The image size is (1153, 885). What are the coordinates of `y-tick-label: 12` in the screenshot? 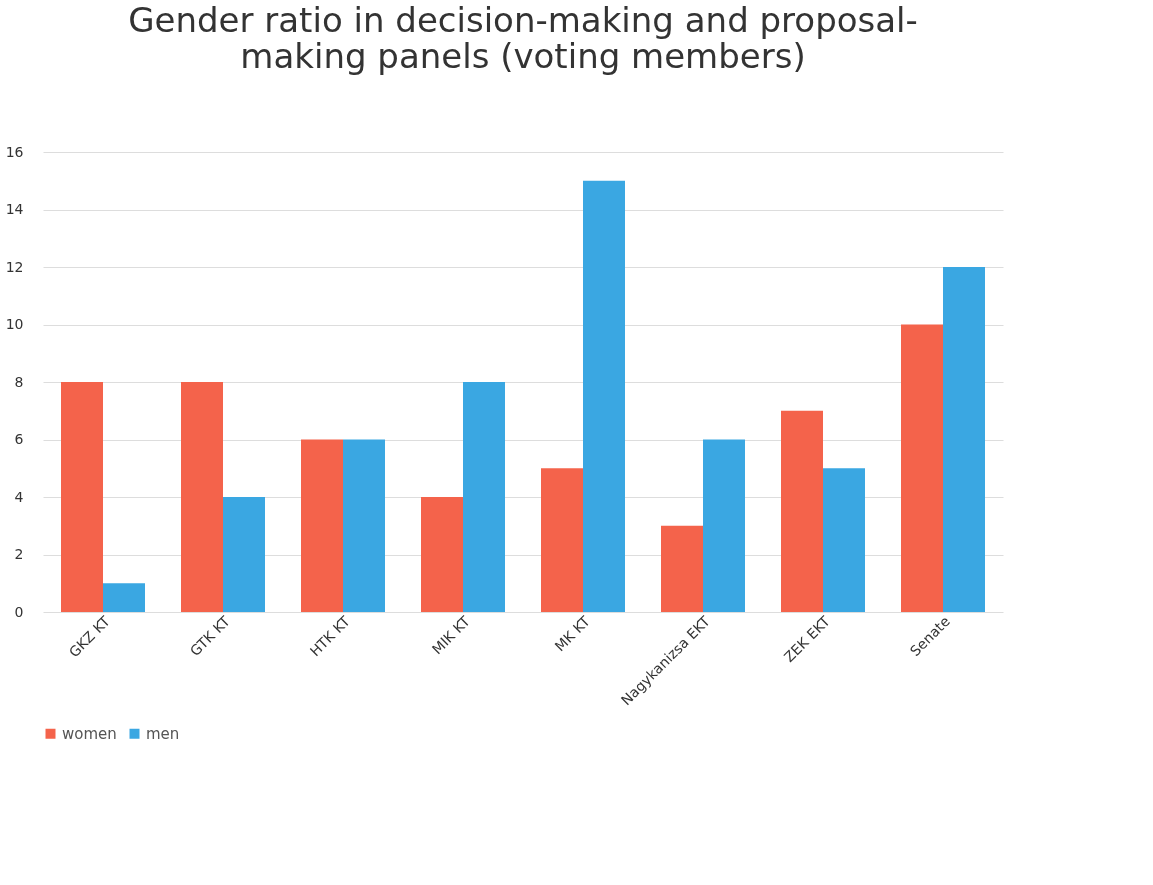 It's located at (14, 266).